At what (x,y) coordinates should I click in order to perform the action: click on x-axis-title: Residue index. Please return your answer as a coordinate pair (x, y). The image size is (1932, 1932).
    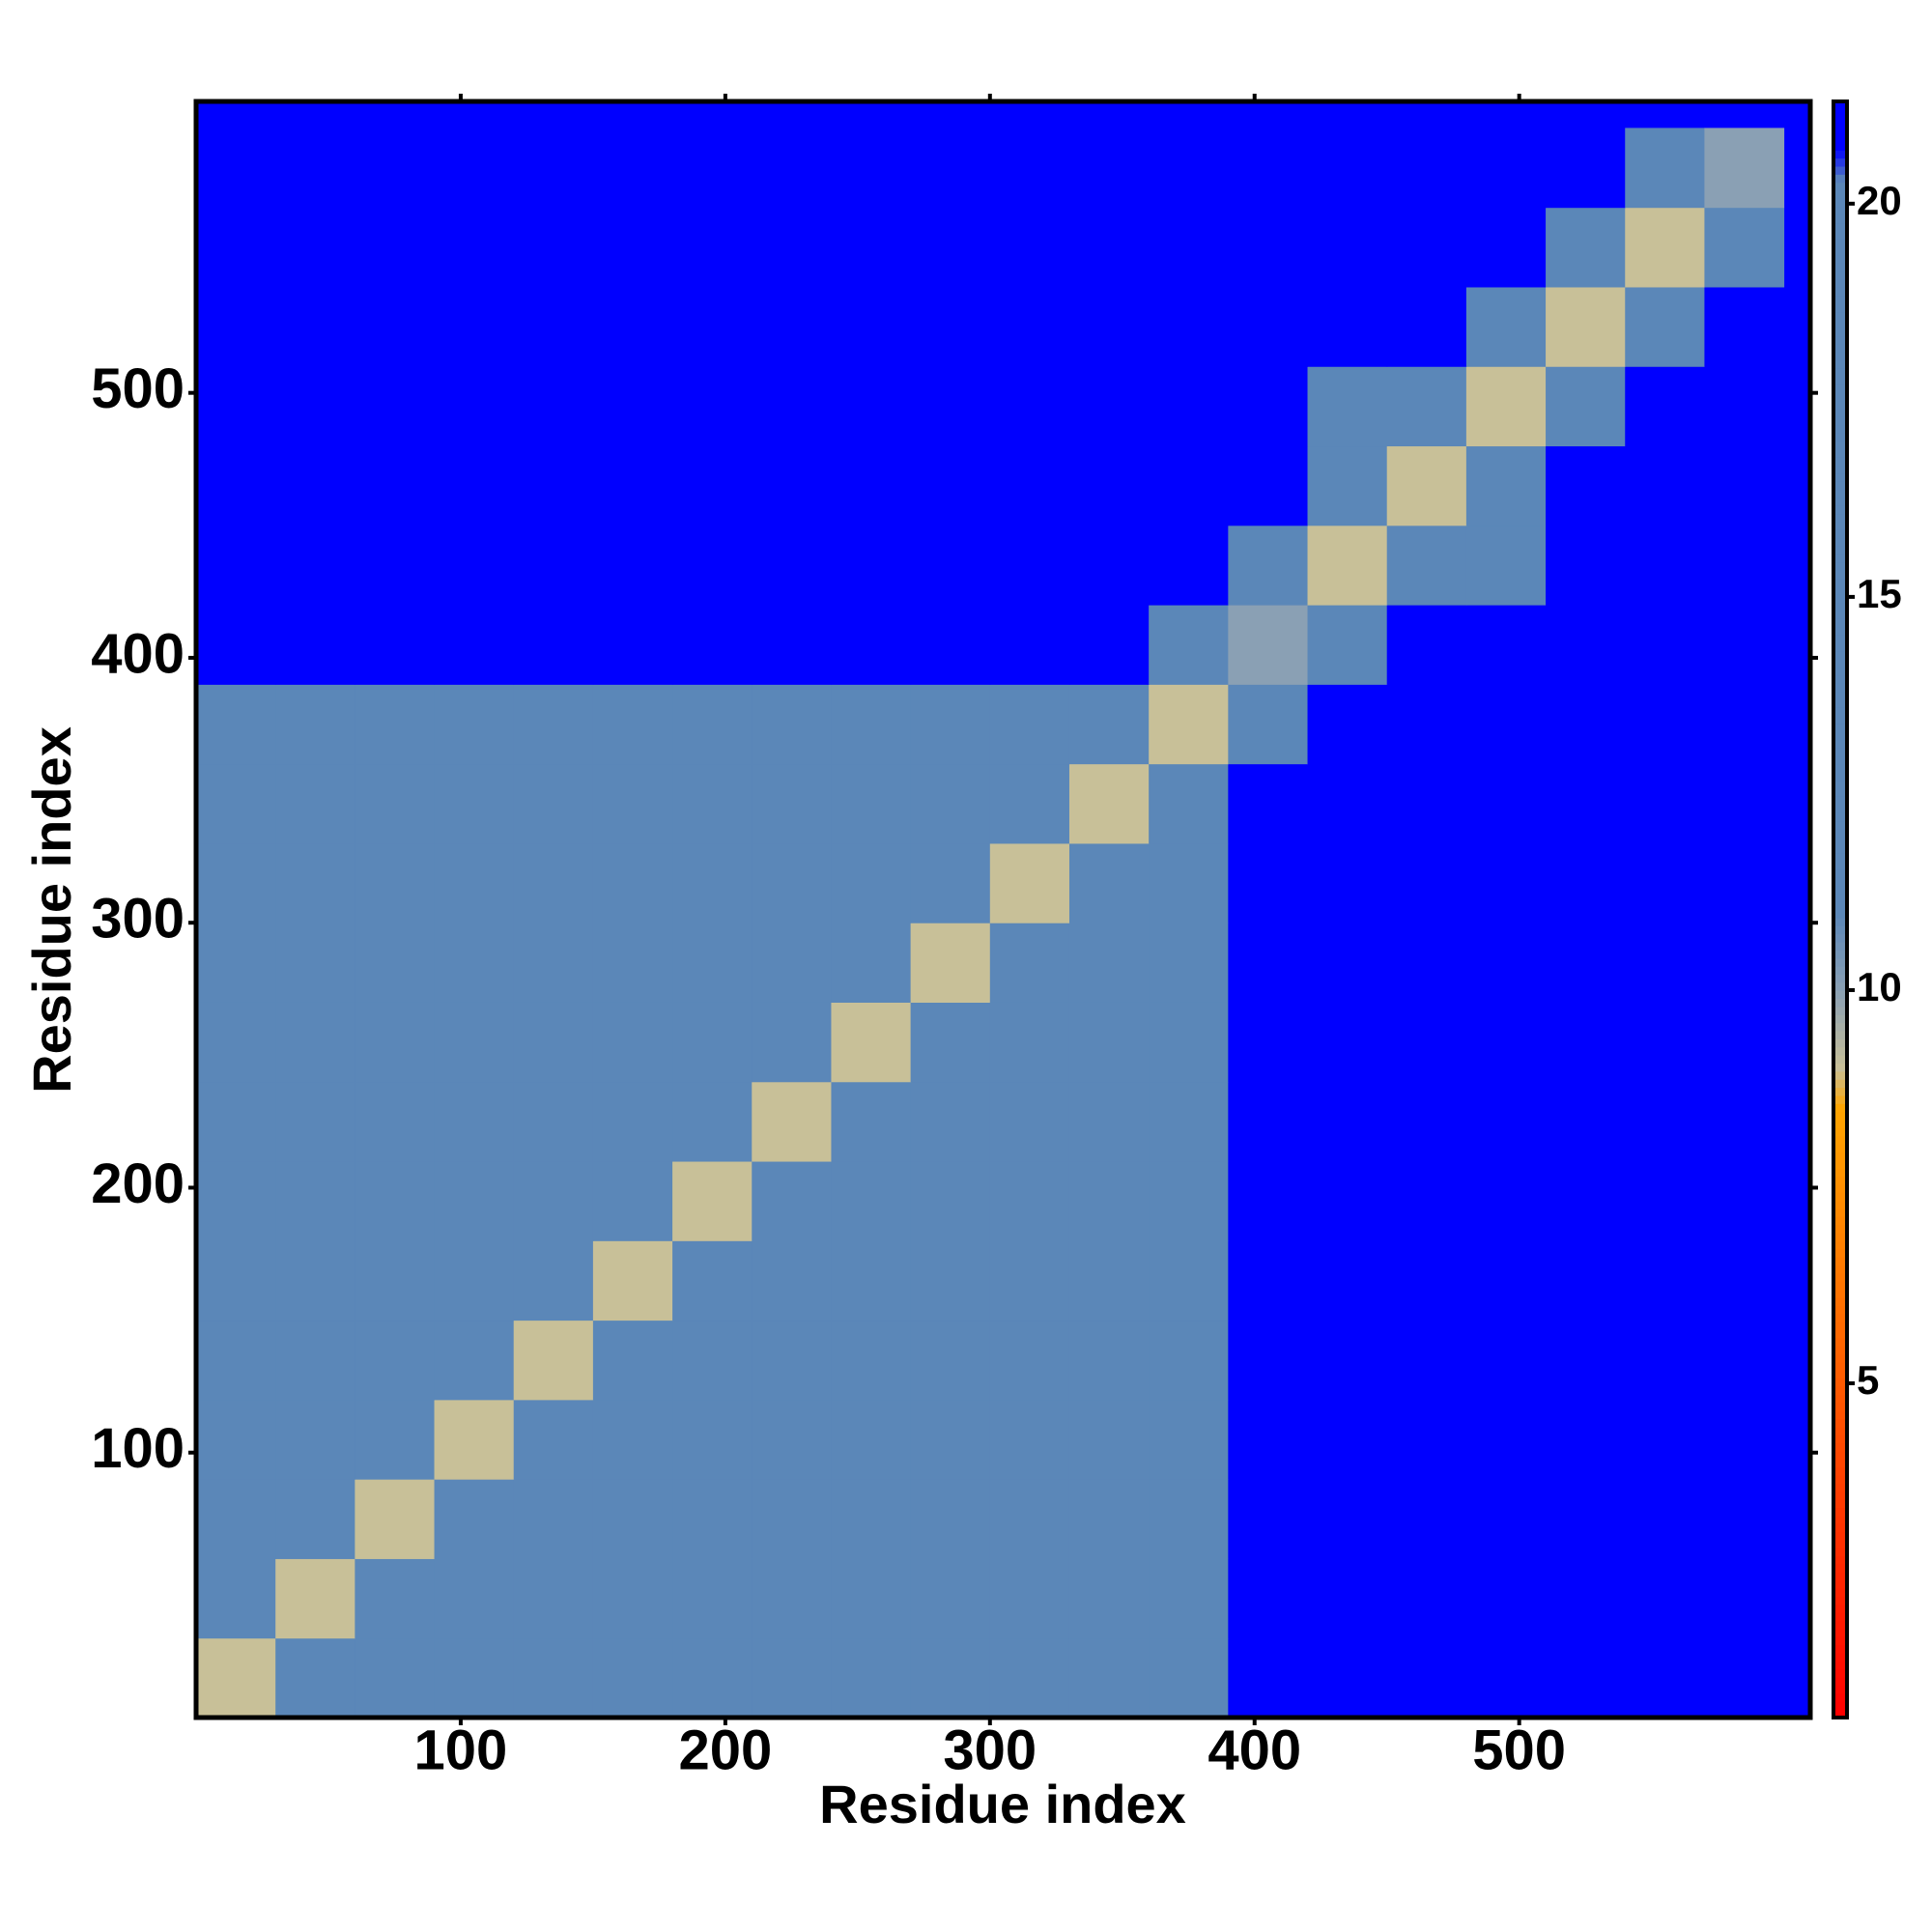
    Looking at the image, I should click on (1002, 1804).